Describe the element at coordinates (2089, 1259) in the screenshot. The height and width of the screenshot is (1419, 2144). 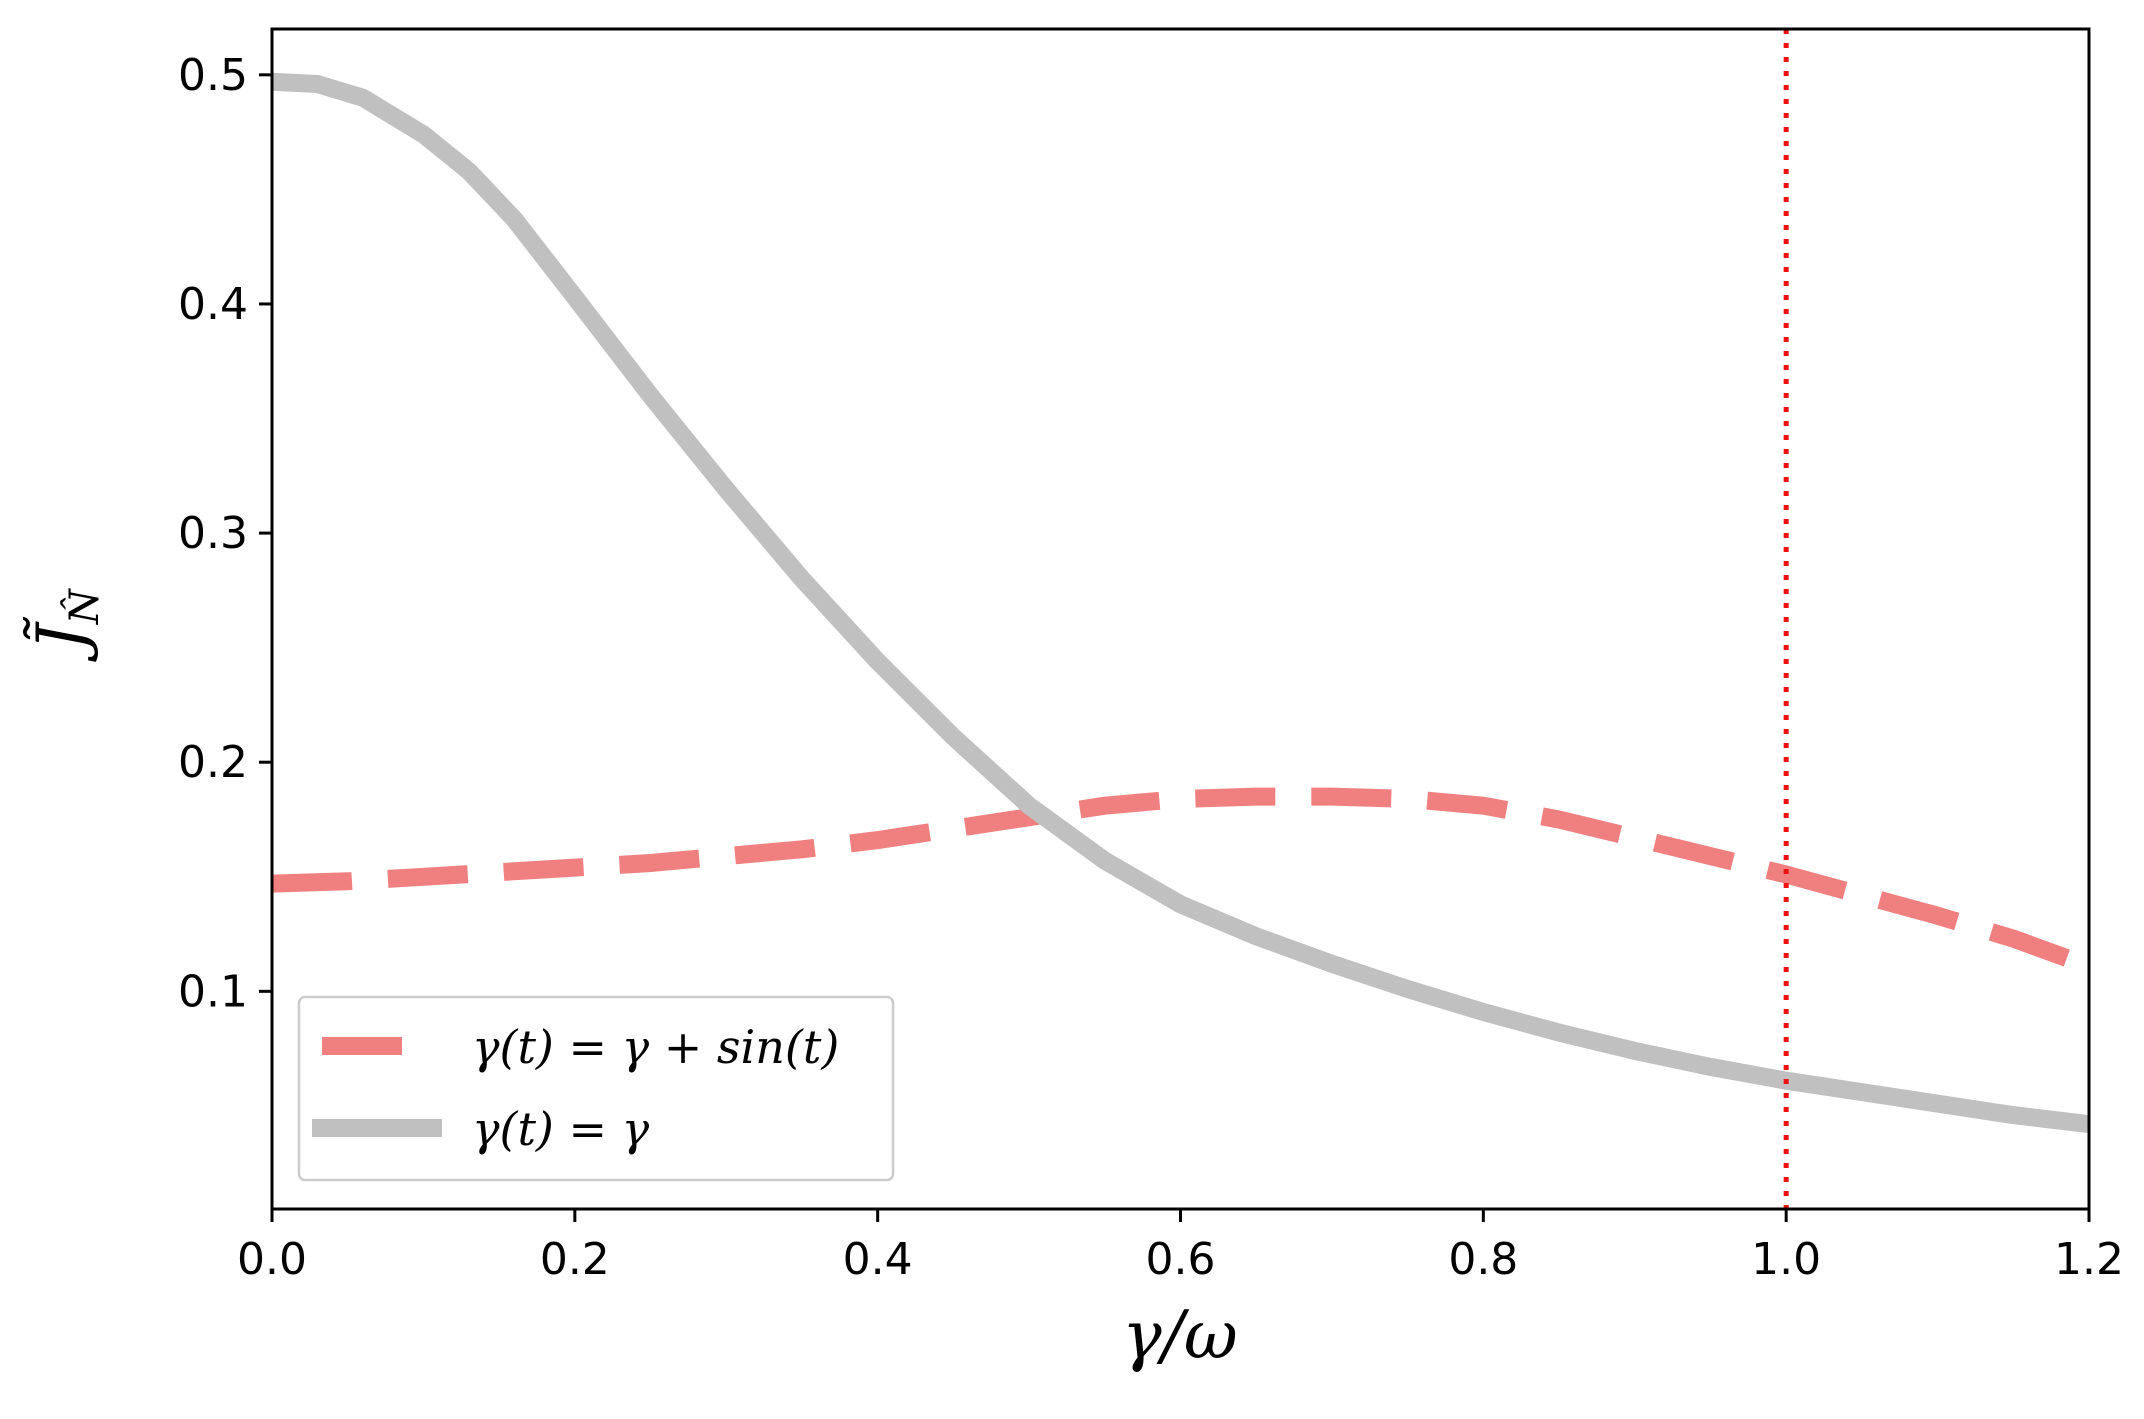
I see `x-tick-label: 1.2` at that location.